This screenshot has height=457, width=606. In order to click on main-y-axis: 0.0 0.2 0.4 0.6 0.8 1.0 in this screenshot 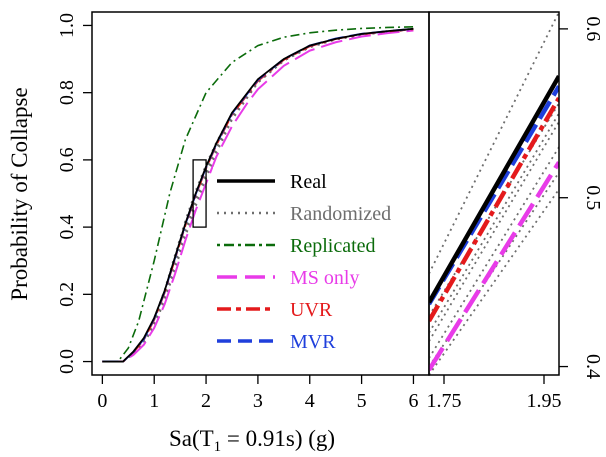, I will do `click(74, 193)`.